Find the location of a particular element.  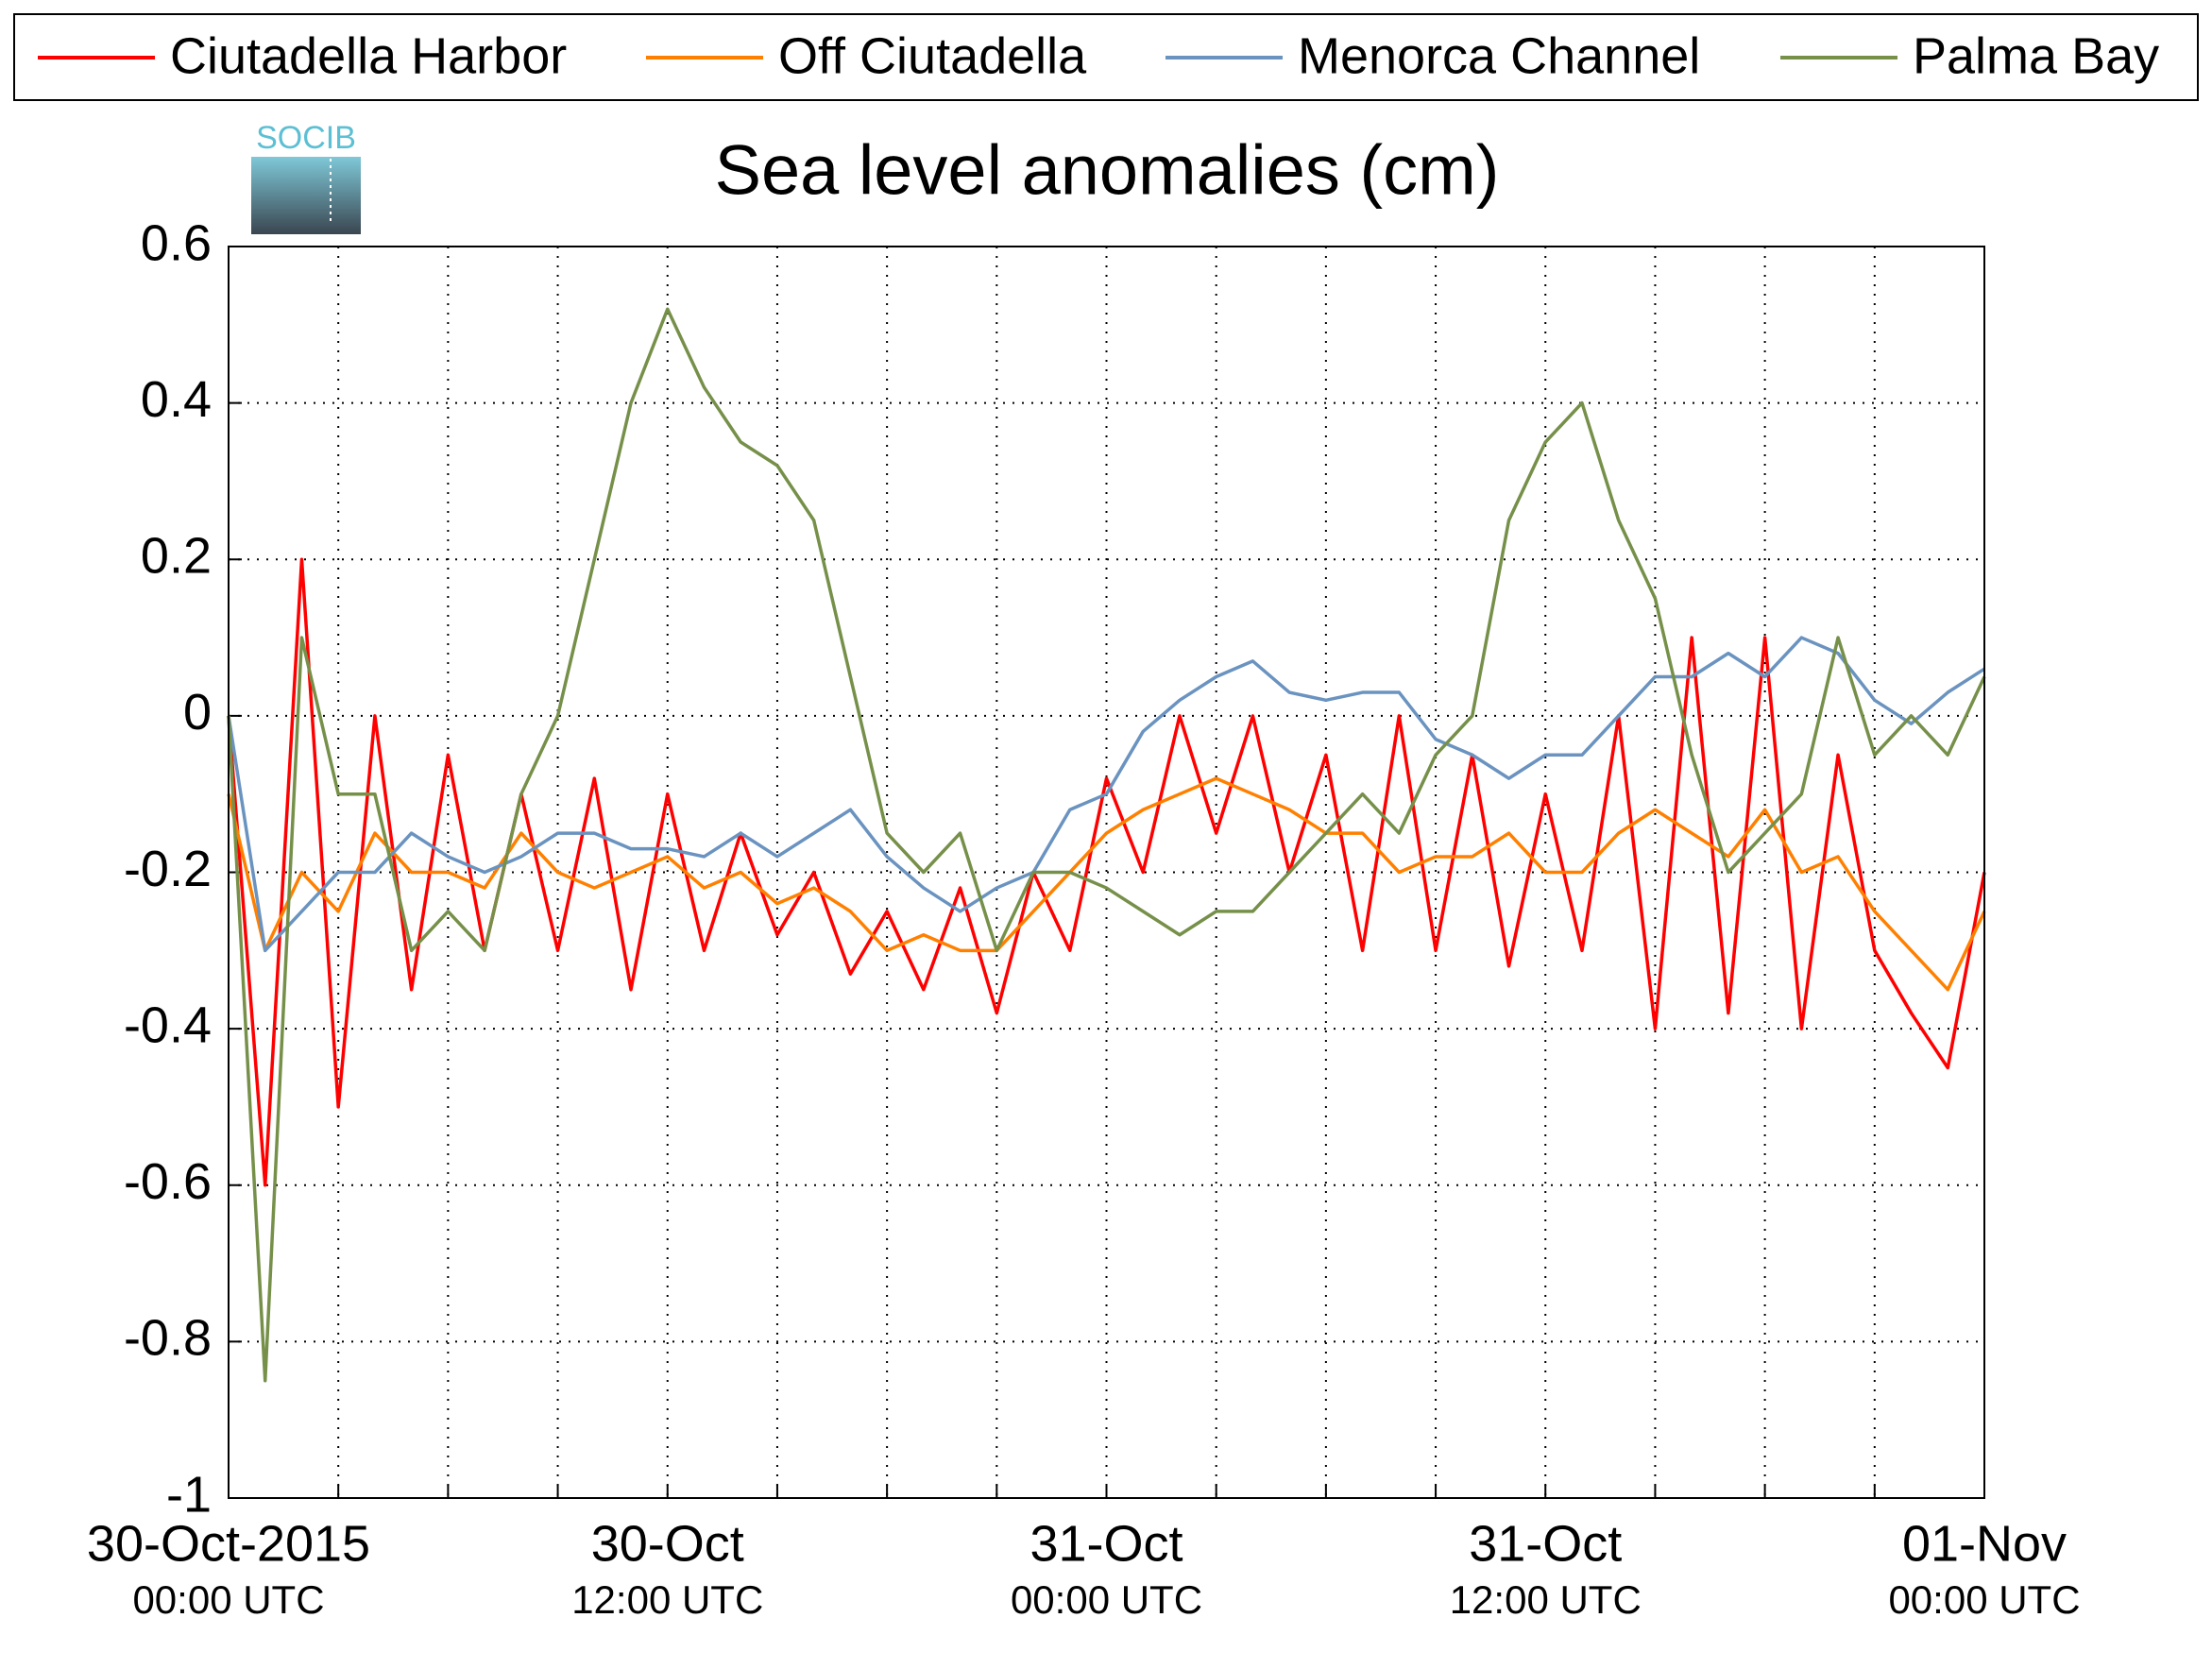

series-line is located at coordinates (1106, 884).